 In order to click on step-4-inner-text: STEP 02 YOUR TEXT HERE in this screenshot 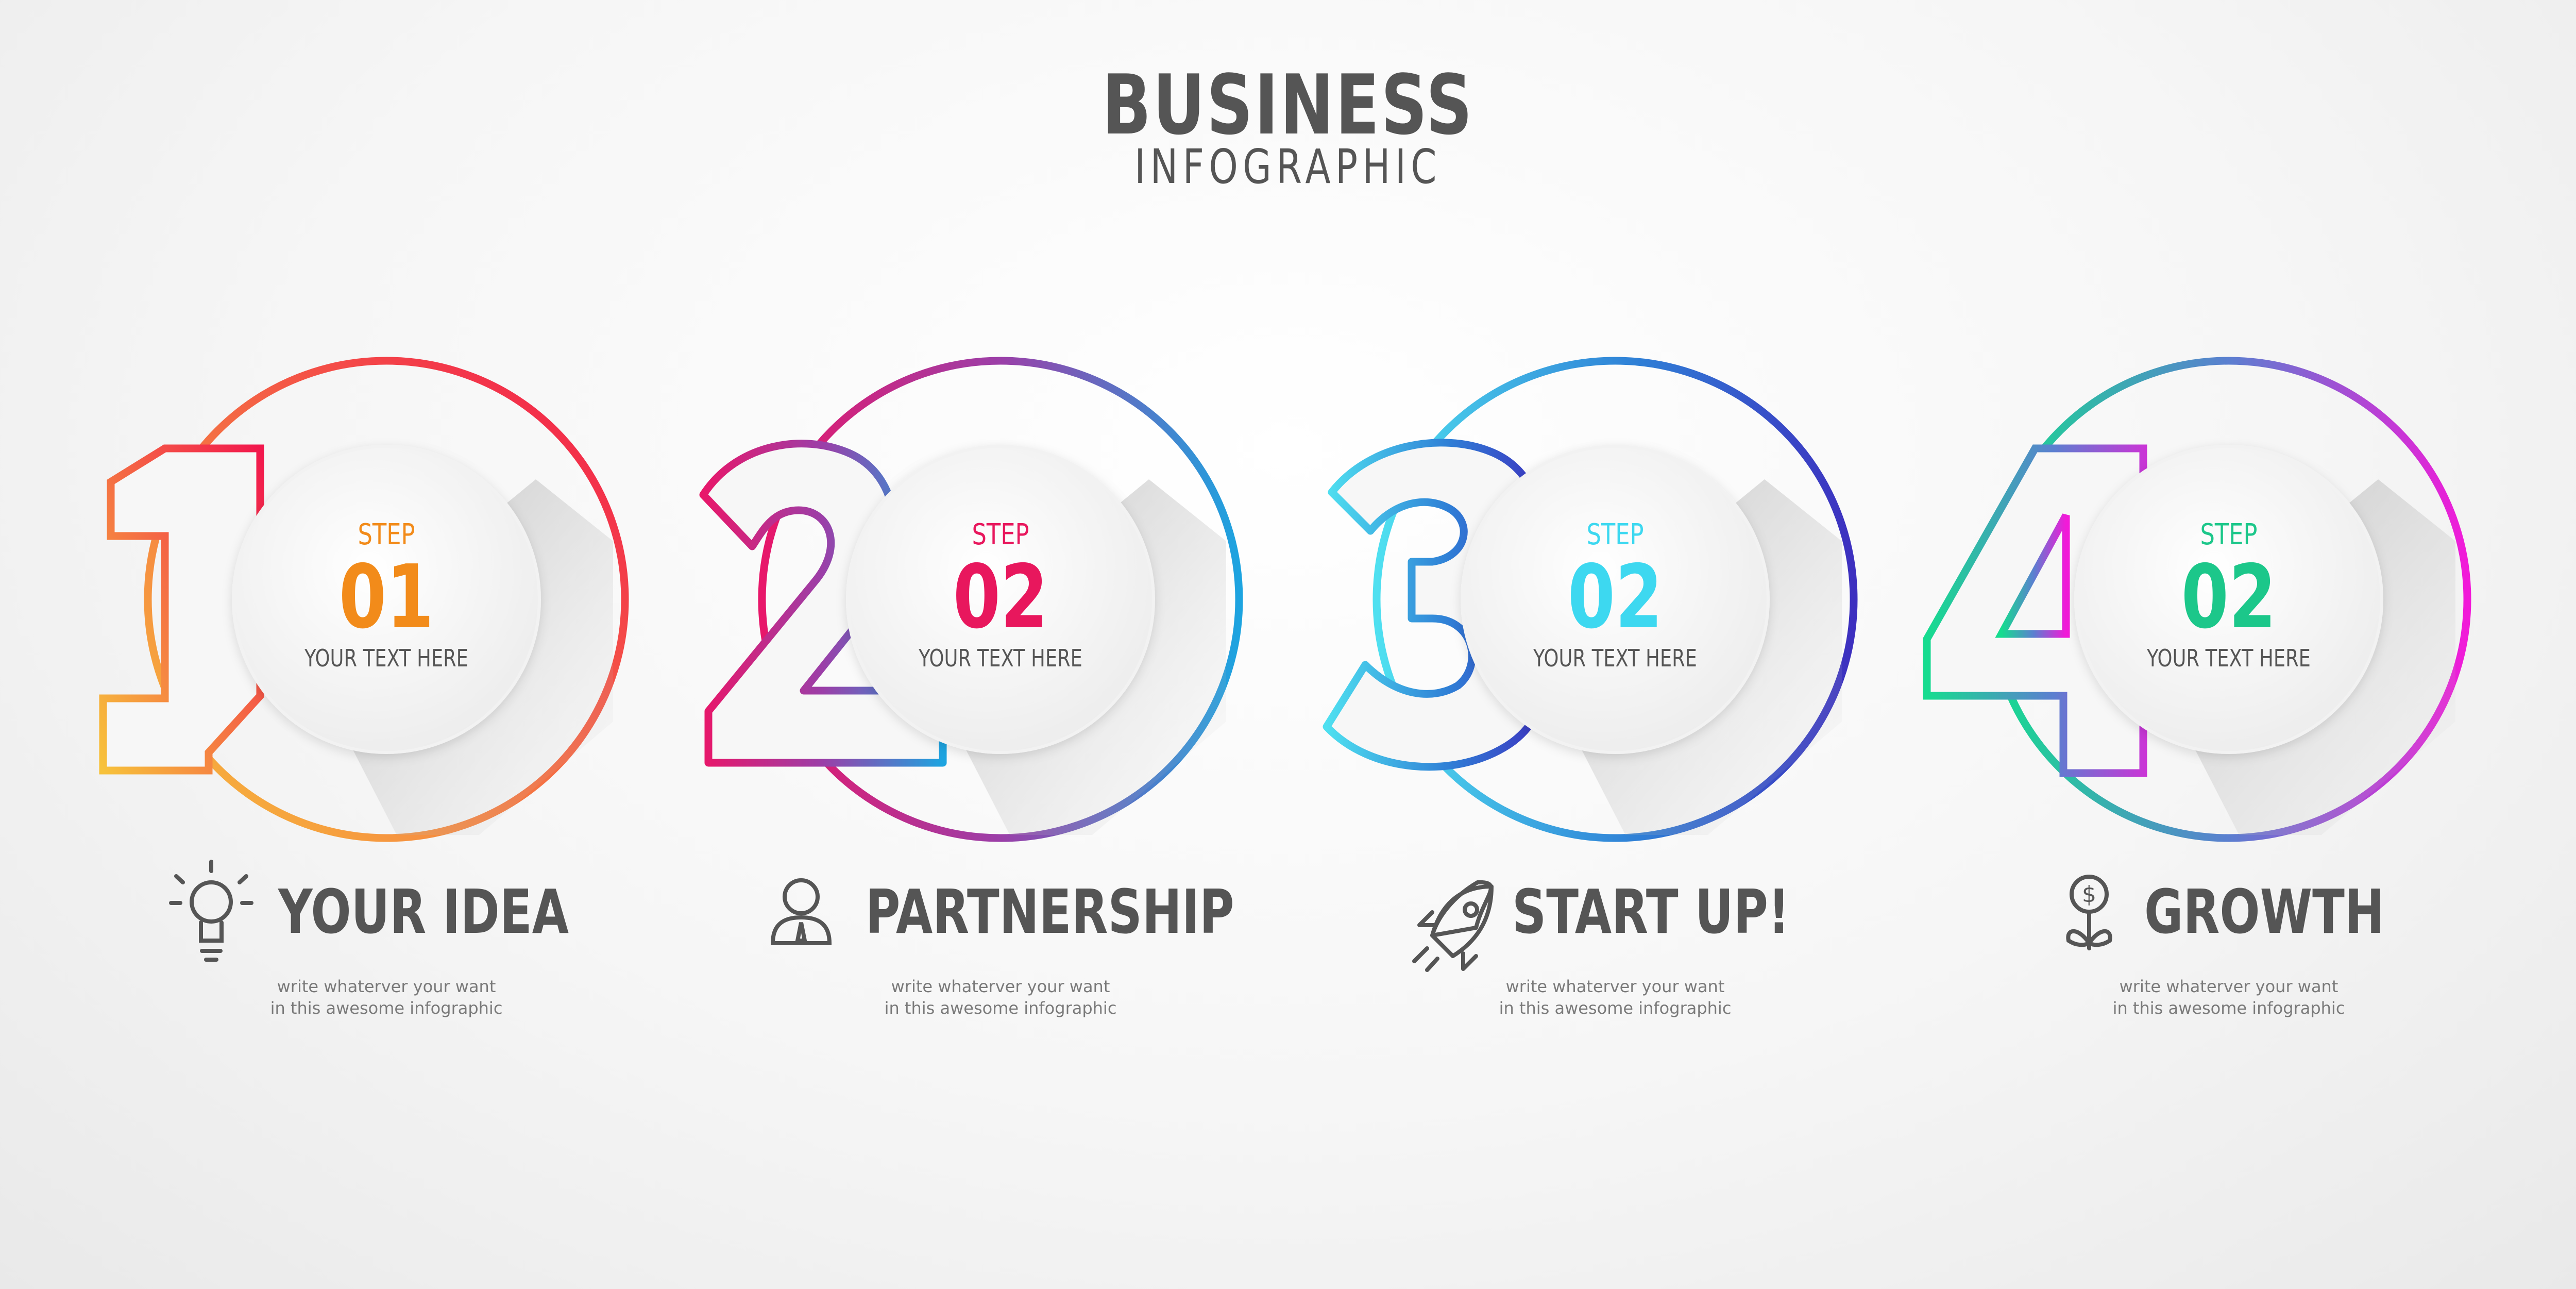, I will do `click(2228, 595)`.